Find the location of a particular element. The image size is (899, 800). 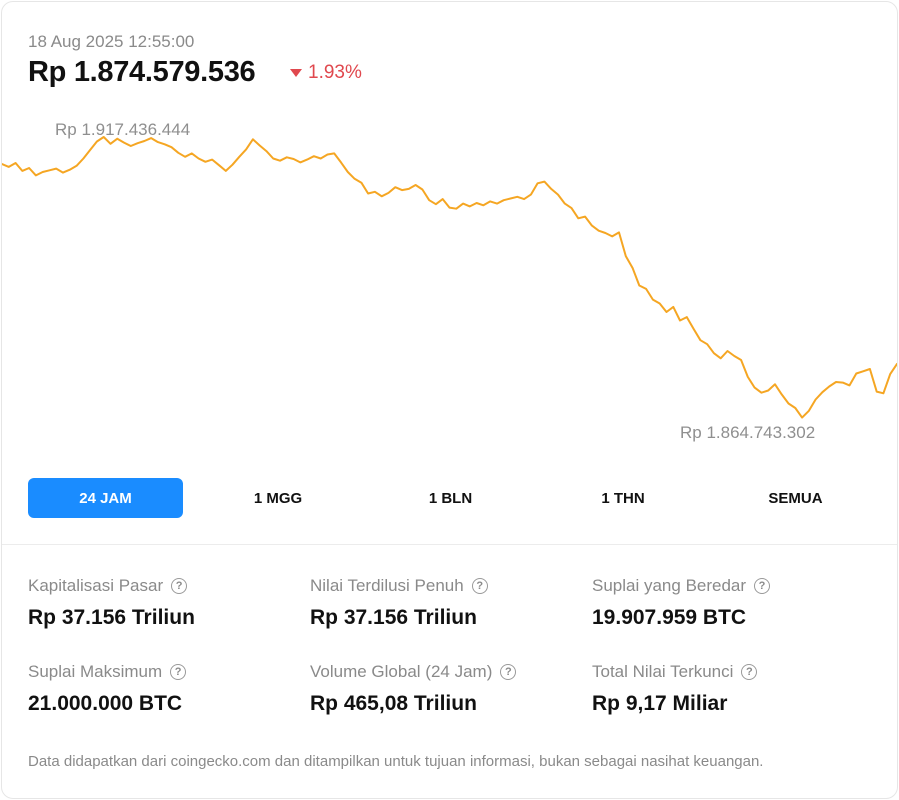

stat-market-cap: Kapitalisasi Pasar ? Rp 37.156 Triliun is located at coordinates (169, 602).